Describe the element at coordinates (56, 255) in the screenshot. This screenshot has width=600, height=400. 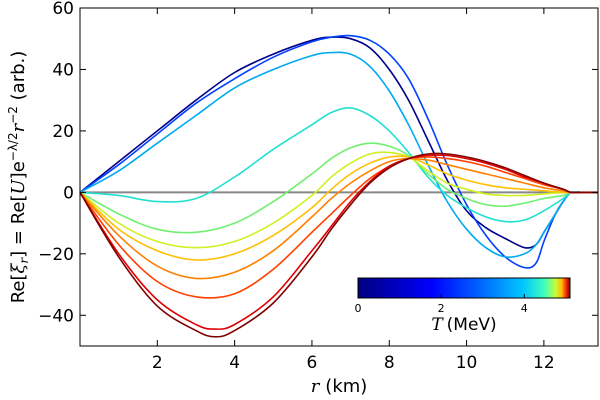
I see `y-tick-label: −20` at that location.